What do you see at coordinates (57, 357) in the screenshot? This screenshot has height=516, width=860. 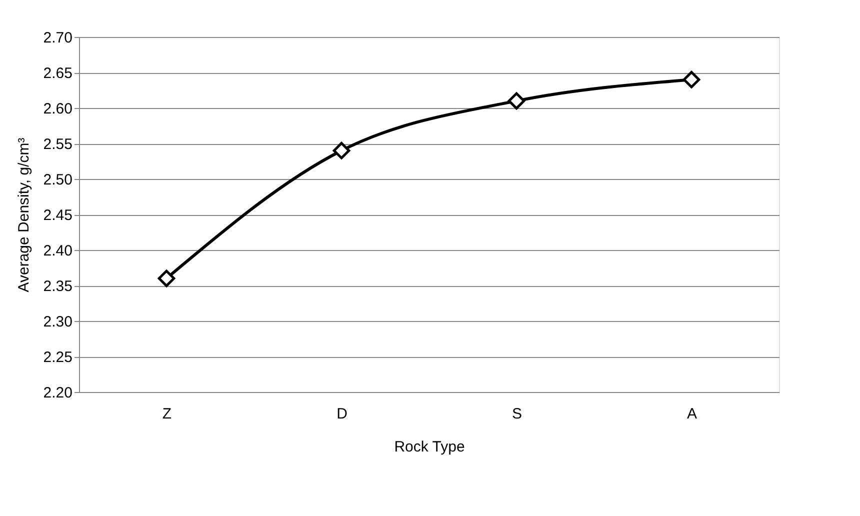 I see `y-tick-label: 2.25` at bounding box center [57, 357].